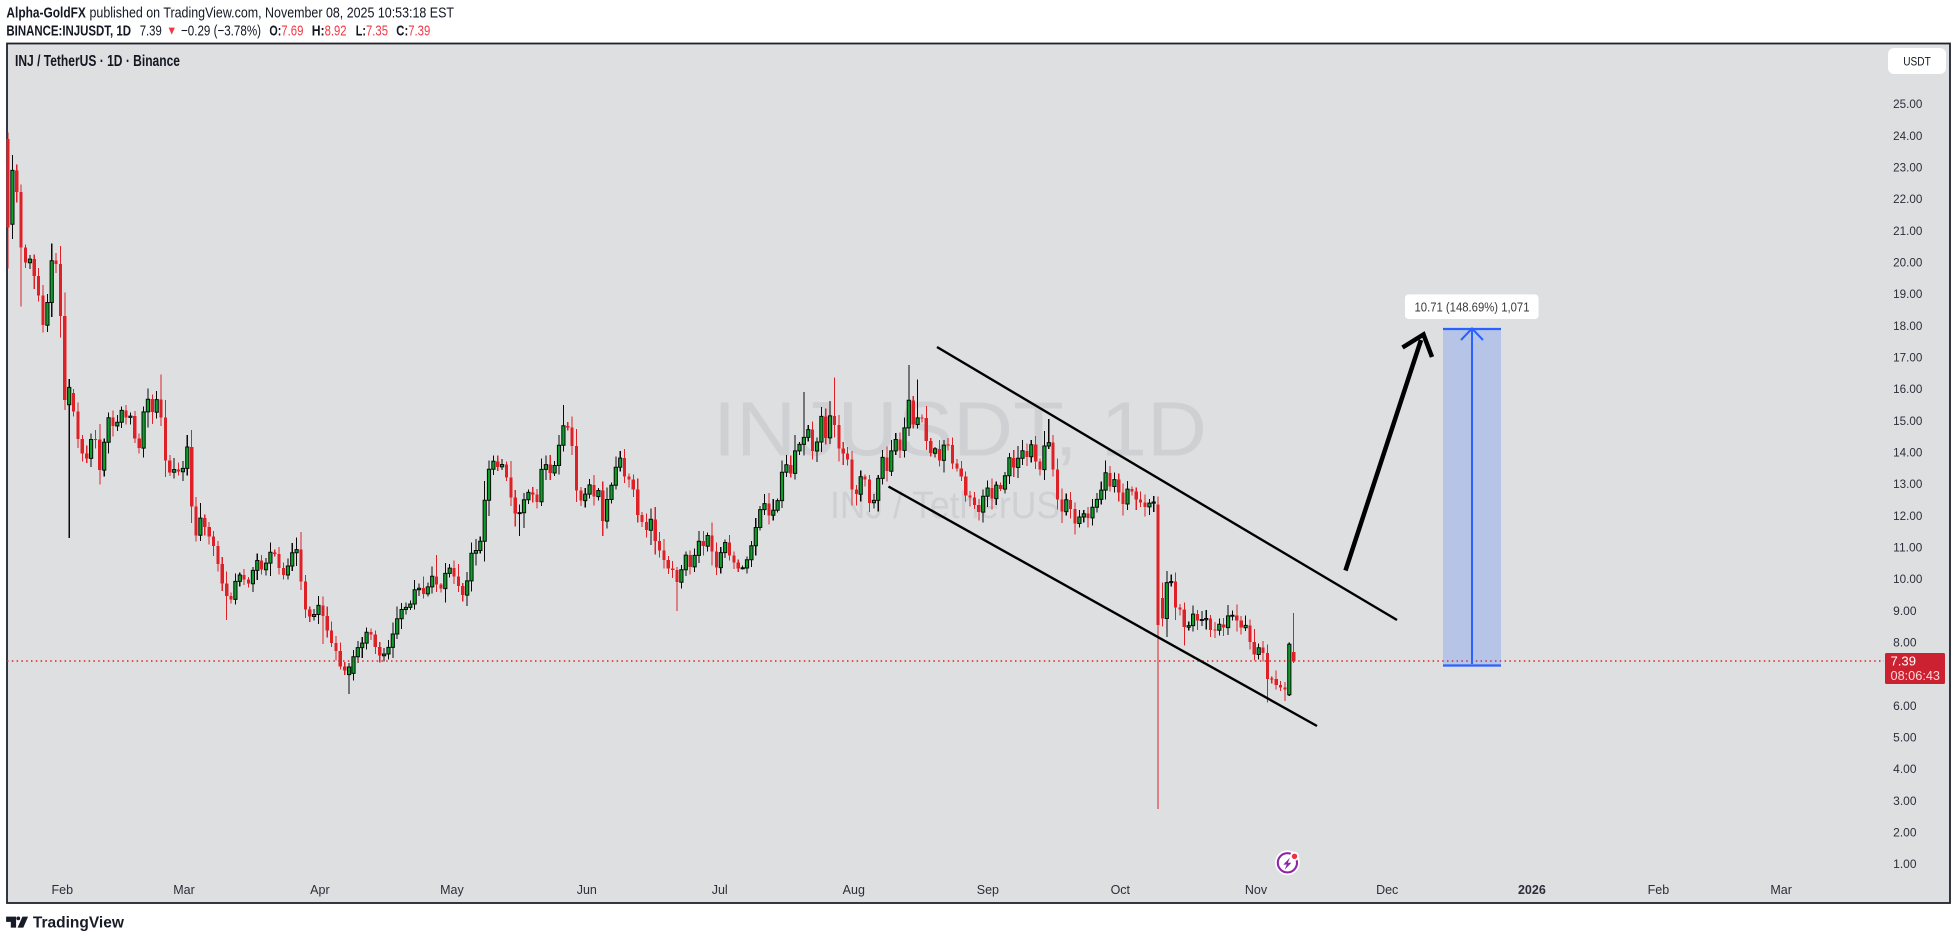 Image resolution: width=1957 pixels, height=941 pixels. I want to click on svg-text: 08:06:43, so click(1916, 676).